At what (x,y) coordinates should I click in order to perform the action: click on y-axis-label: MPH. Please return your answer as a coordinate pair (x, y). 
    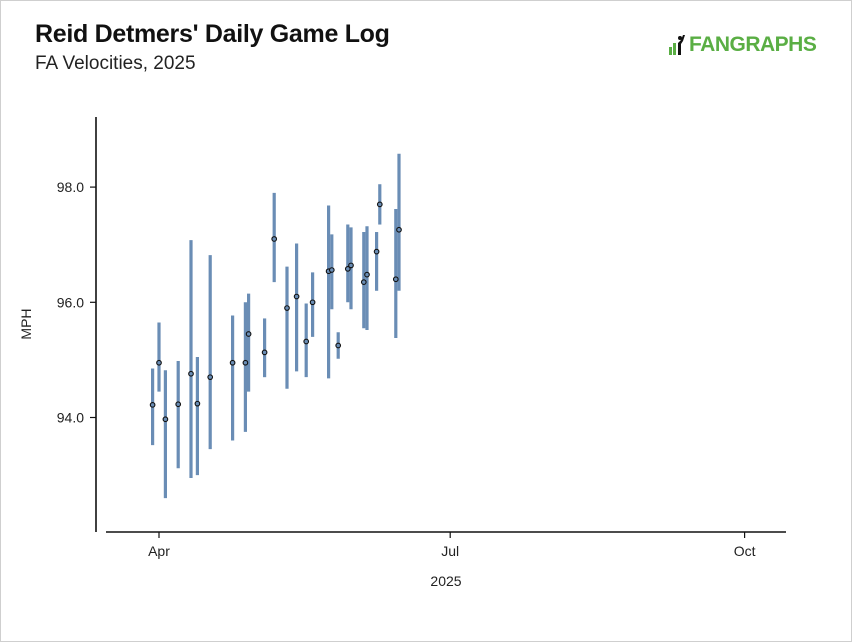
    Looking at the image, I should click on (26, 323).